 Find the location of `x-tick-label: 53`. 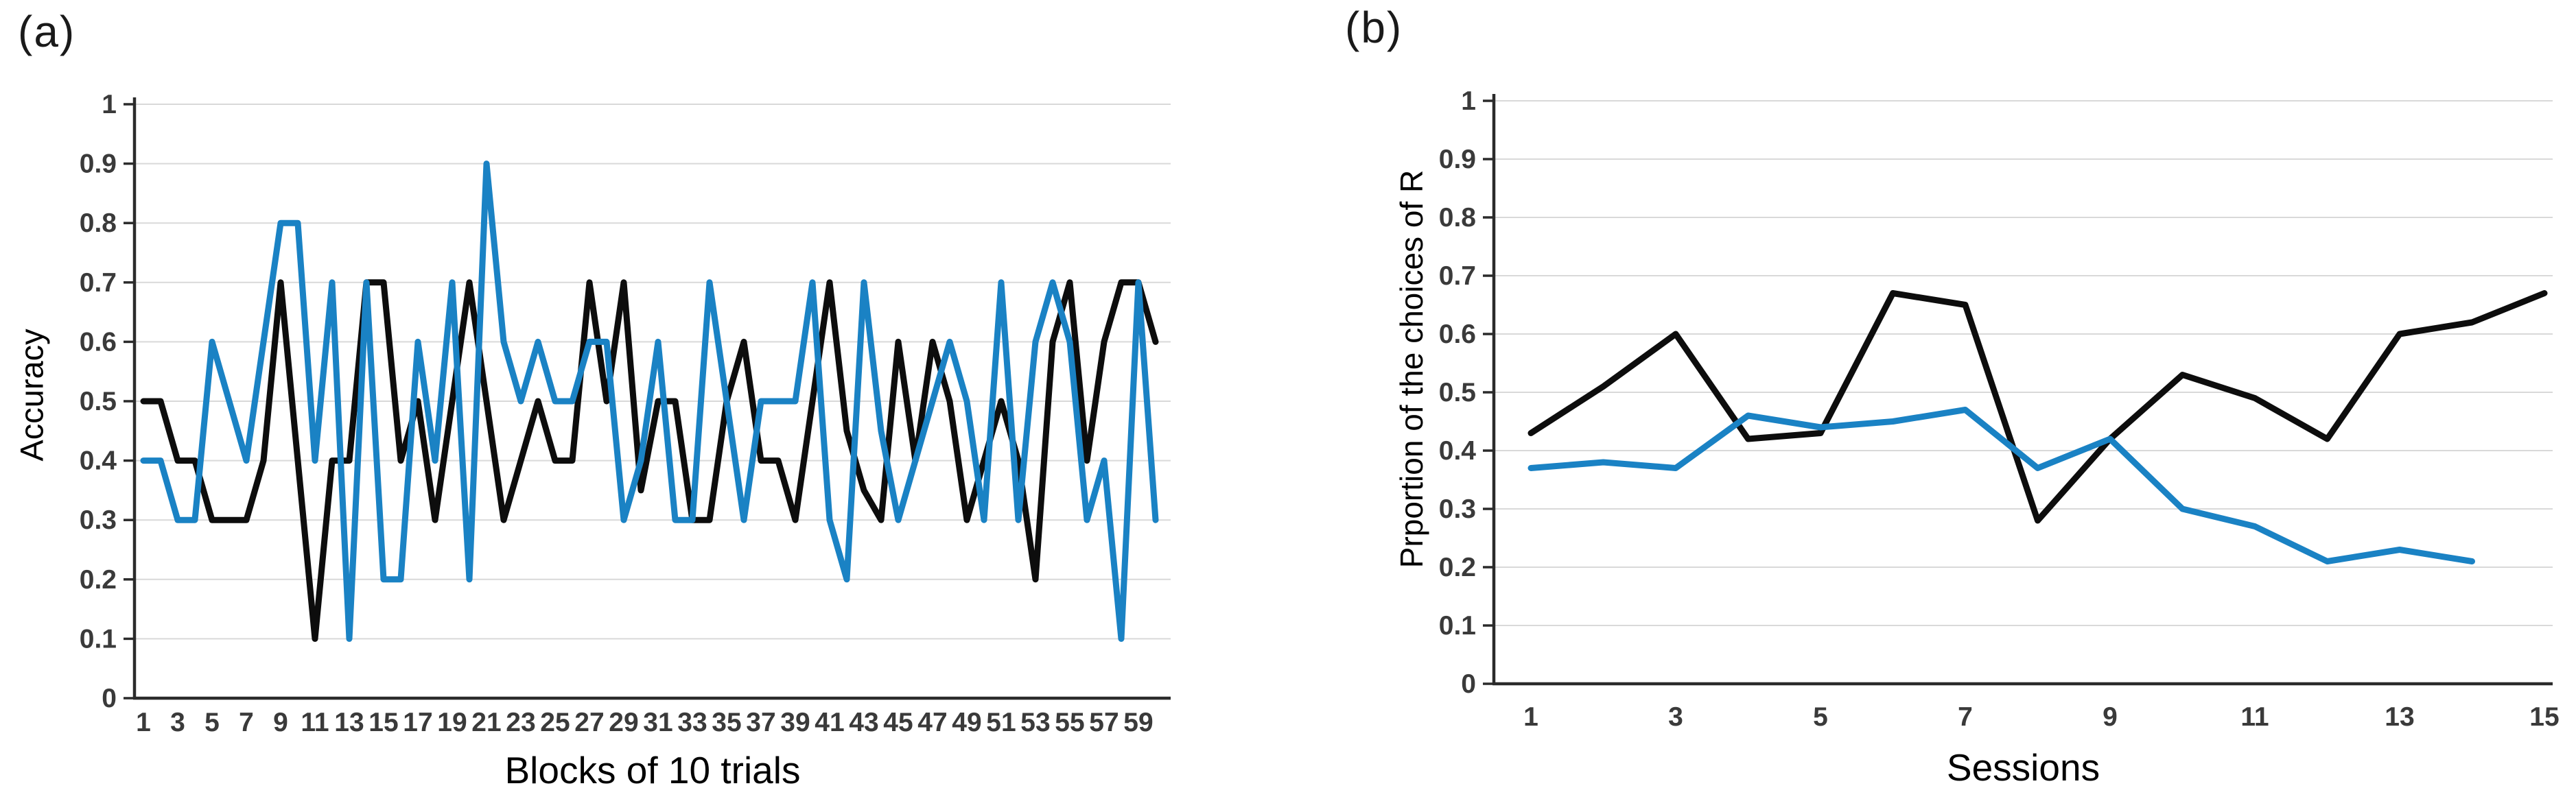

x-tick-label: 53 is located at coordinates (1035, 723).